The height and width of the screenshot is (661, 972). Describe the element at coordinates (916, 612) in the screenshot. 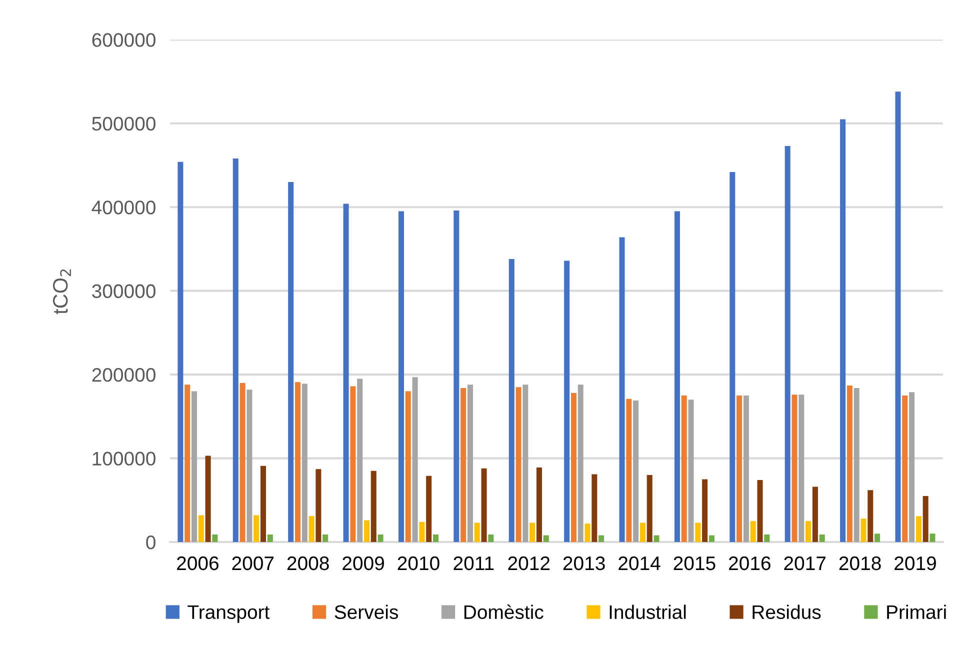

I see `legend-label: Primari` at that location.